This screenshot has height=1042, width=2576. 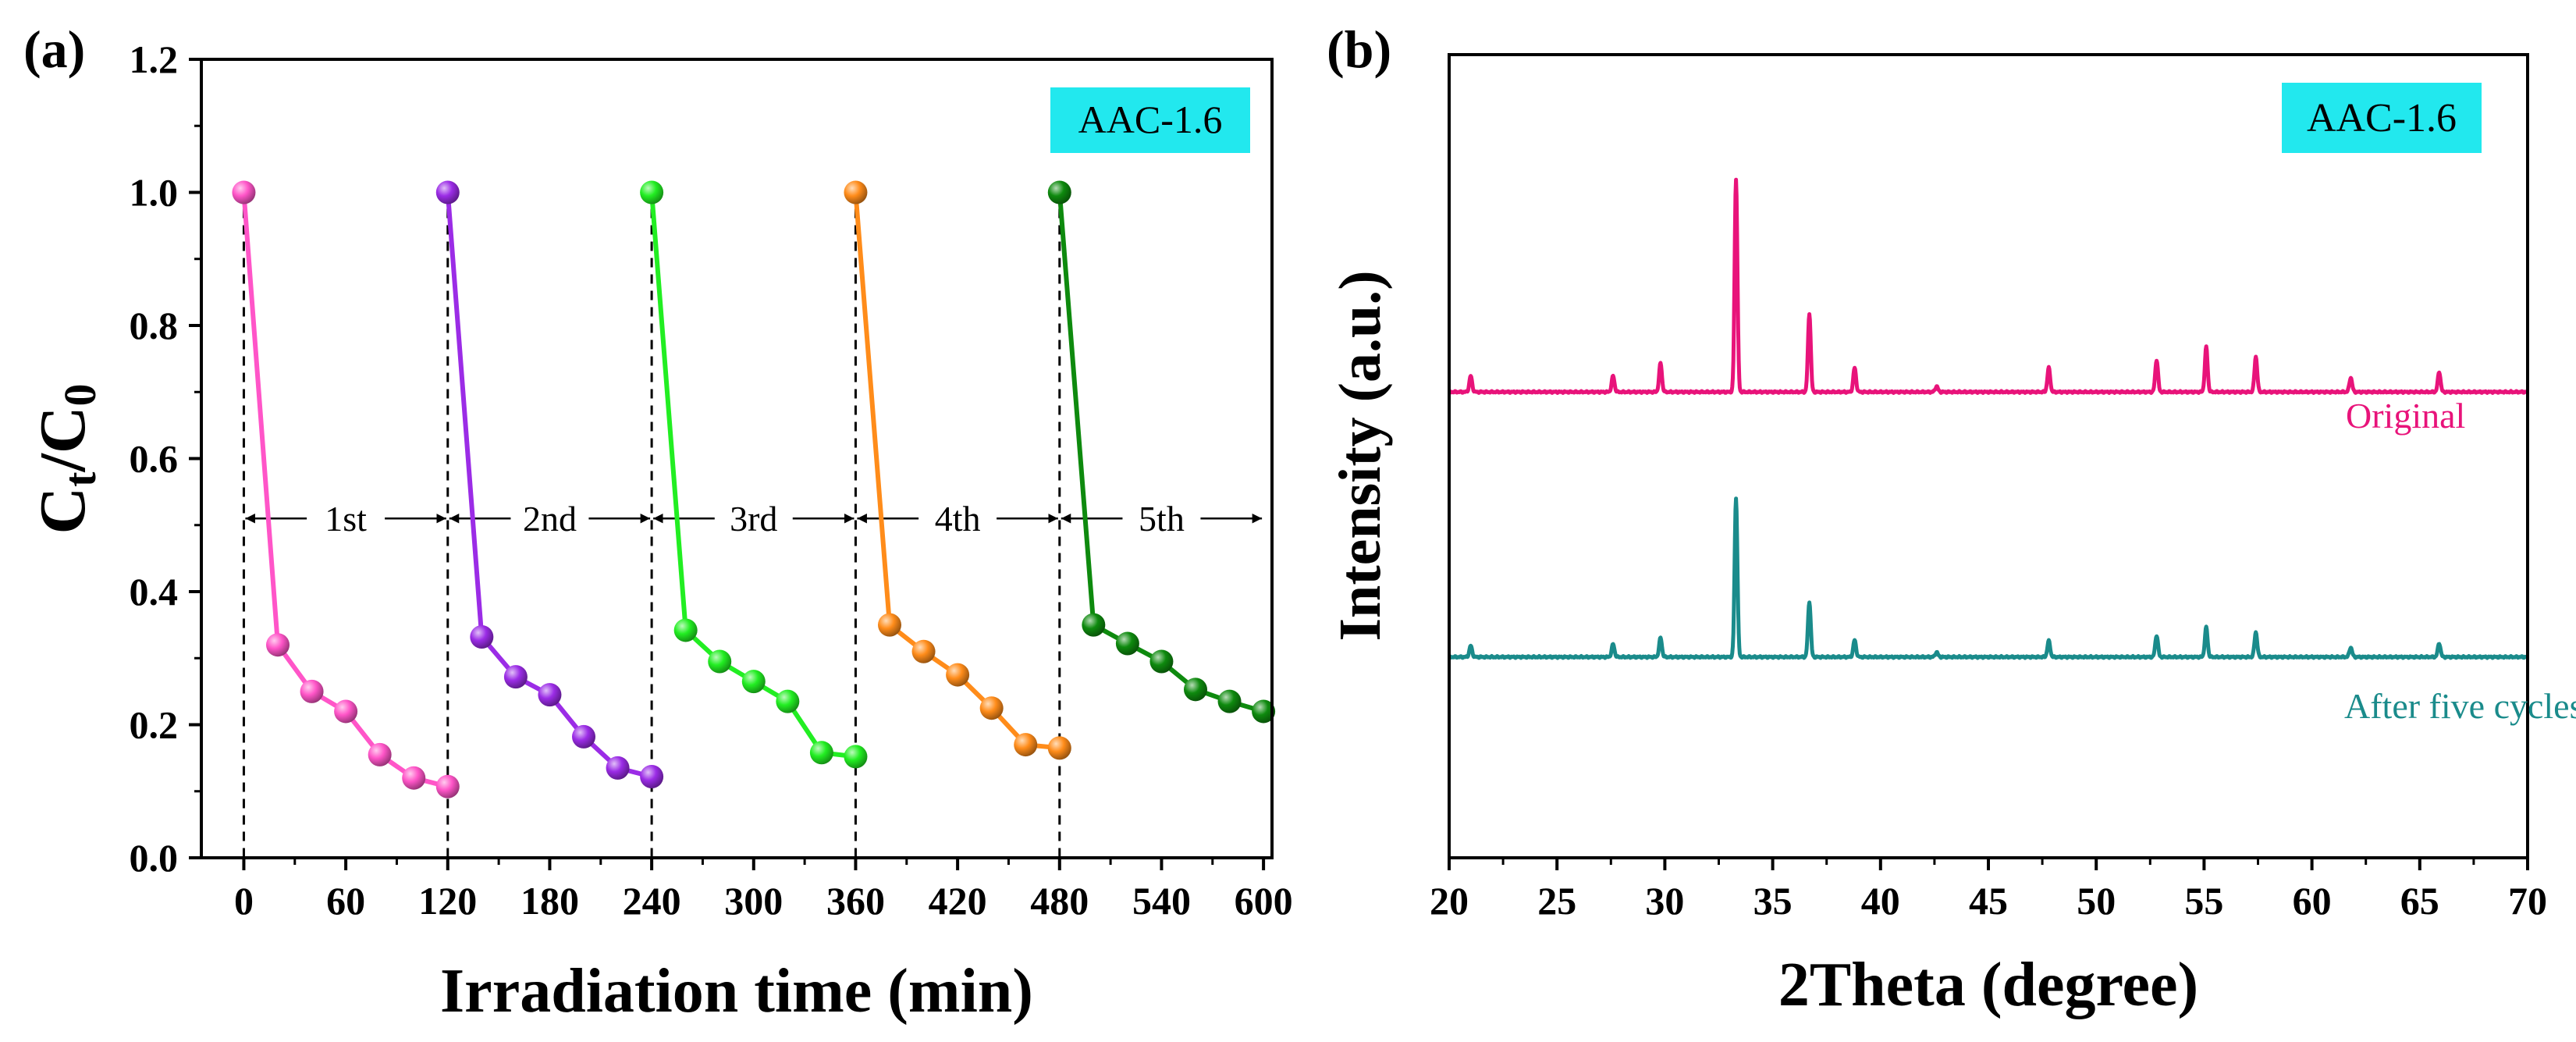 What do you see at coordinates (550, 519) in the screenshot?
I see `cycle-label: 2nd` at bounding box center [550, 519].